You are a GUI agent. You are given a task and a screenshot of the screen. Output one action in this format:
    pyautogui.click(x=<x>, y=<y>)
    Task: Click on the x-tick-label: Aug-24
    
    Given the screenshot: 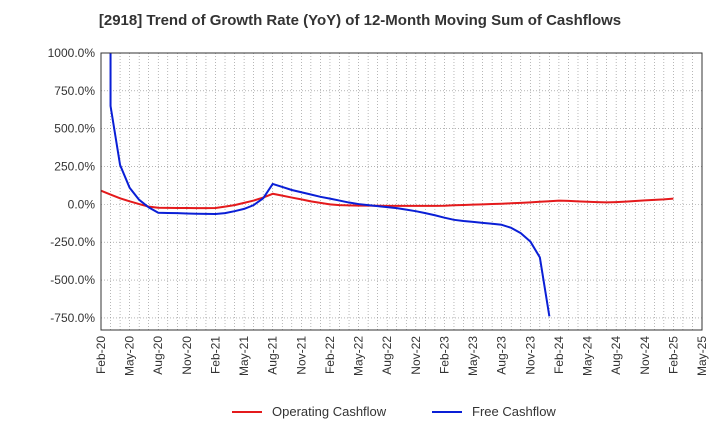 What is the action you would take?
    pyautogui.click(x=616, y=355)
    